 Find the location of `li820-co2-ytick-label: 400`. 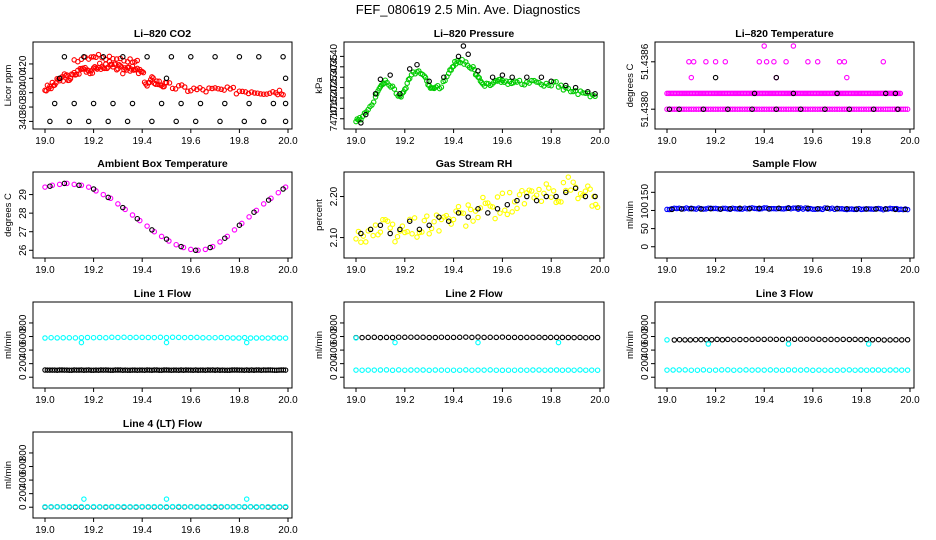

li820-co2-ytick-label: 400 is located at coordinates (23, 78).